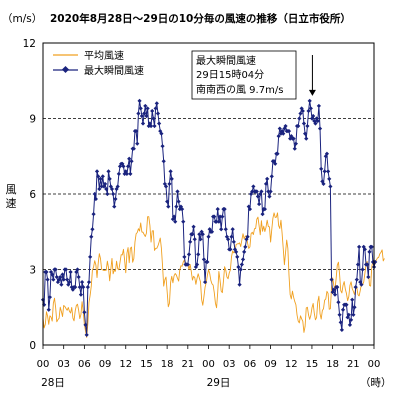 Image resolution: width=400 pixels, height=405 pixels. Describe the element at coordinates (230, 75) in the screenshot. I see `annotation-line-2: 29日15時04分` at that location.